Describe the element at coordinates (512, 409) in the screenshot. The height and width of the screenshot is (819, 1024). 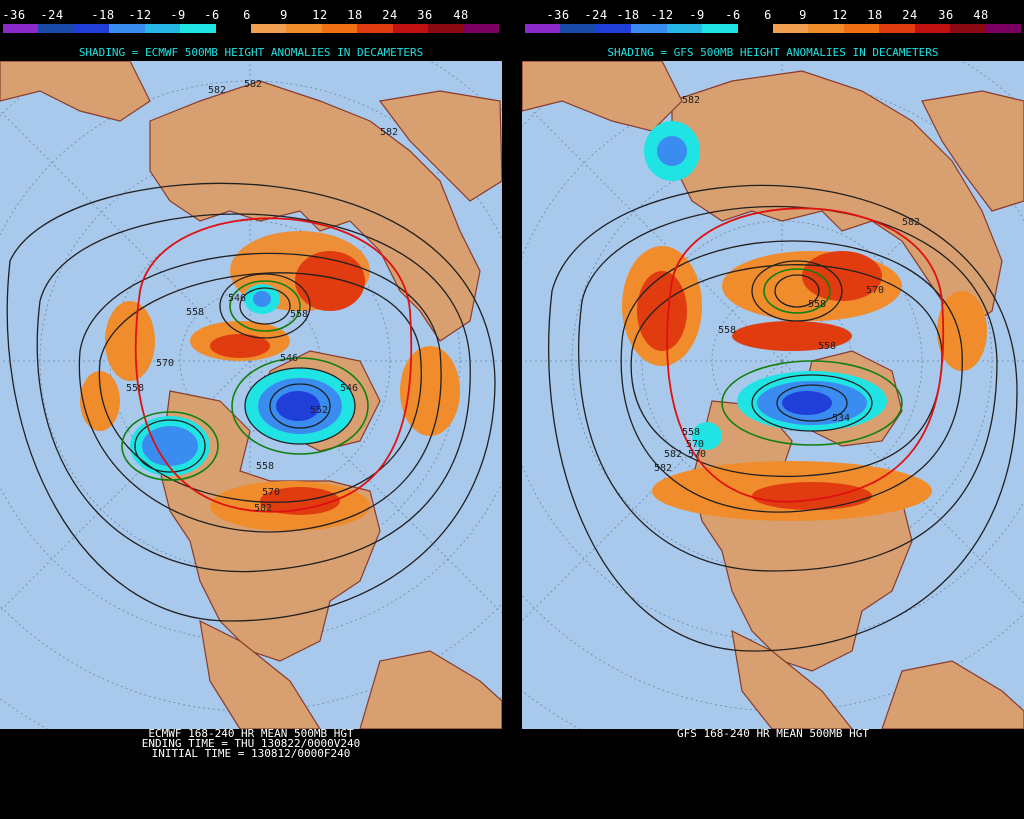
I see `panel-divider` at that location.